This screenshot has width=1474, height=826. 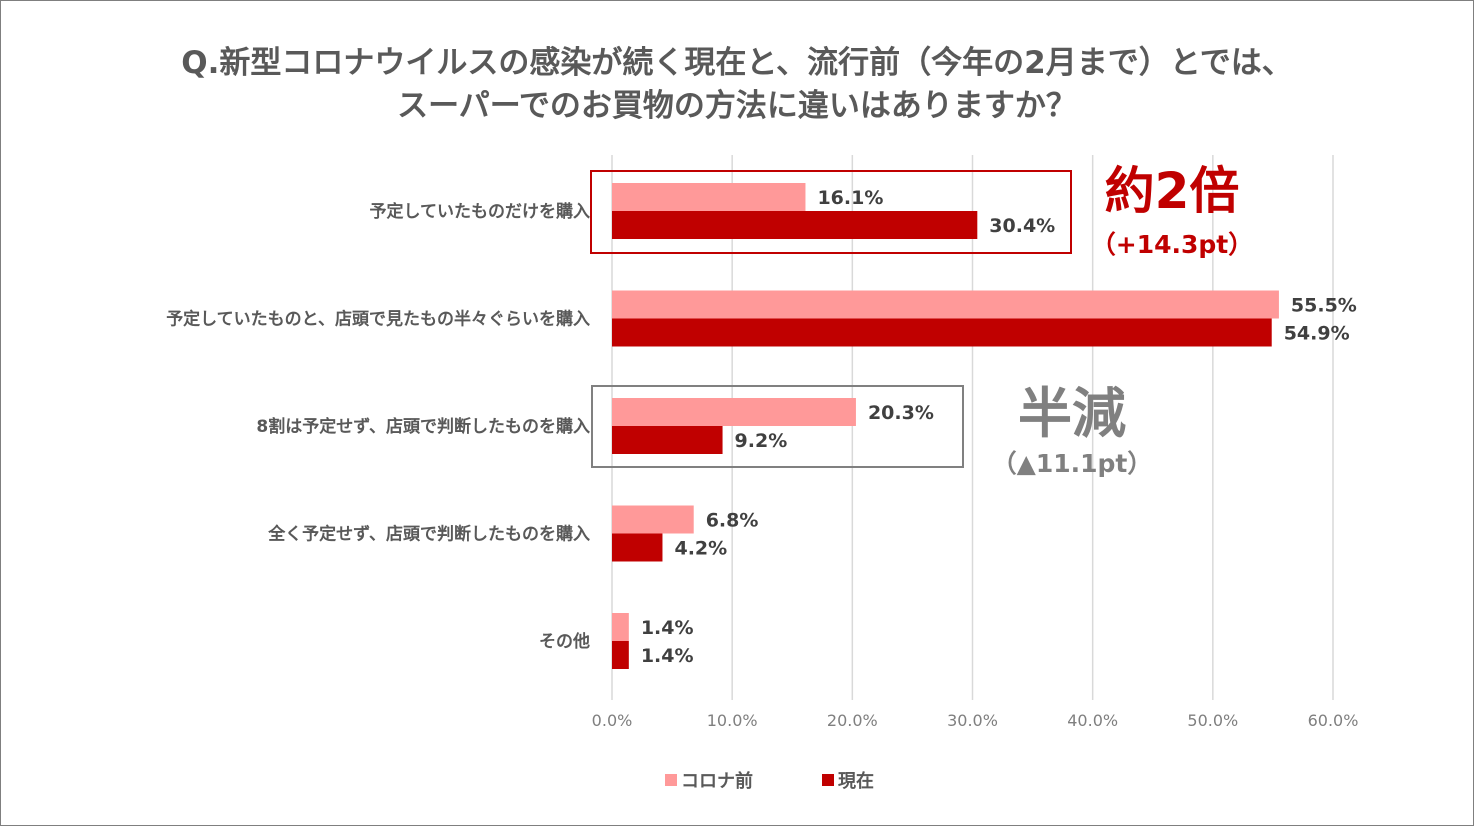 What do you see at coordinates (564, 641) in the screenshot?
I see `category-label: その他` at bounding box center [564, 641].